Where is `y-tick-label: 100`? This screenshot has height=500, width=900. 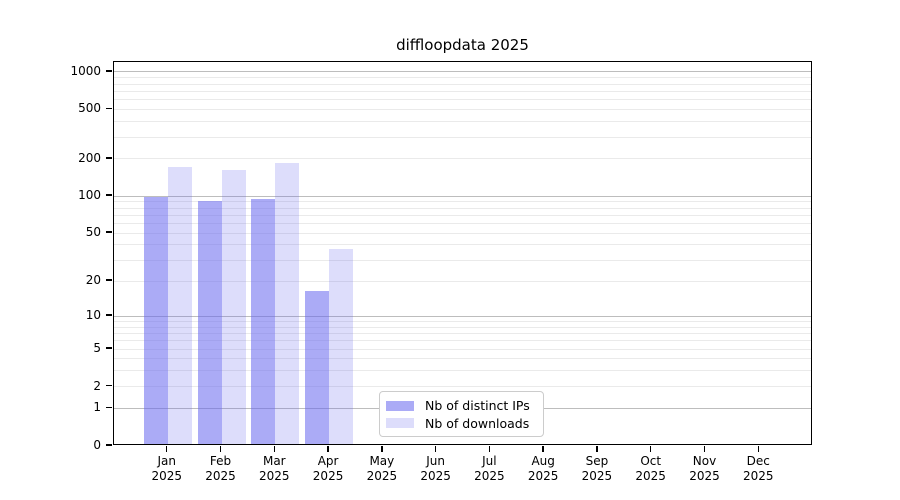
y-tick-label: 100 is located at coordinates (89, 195).